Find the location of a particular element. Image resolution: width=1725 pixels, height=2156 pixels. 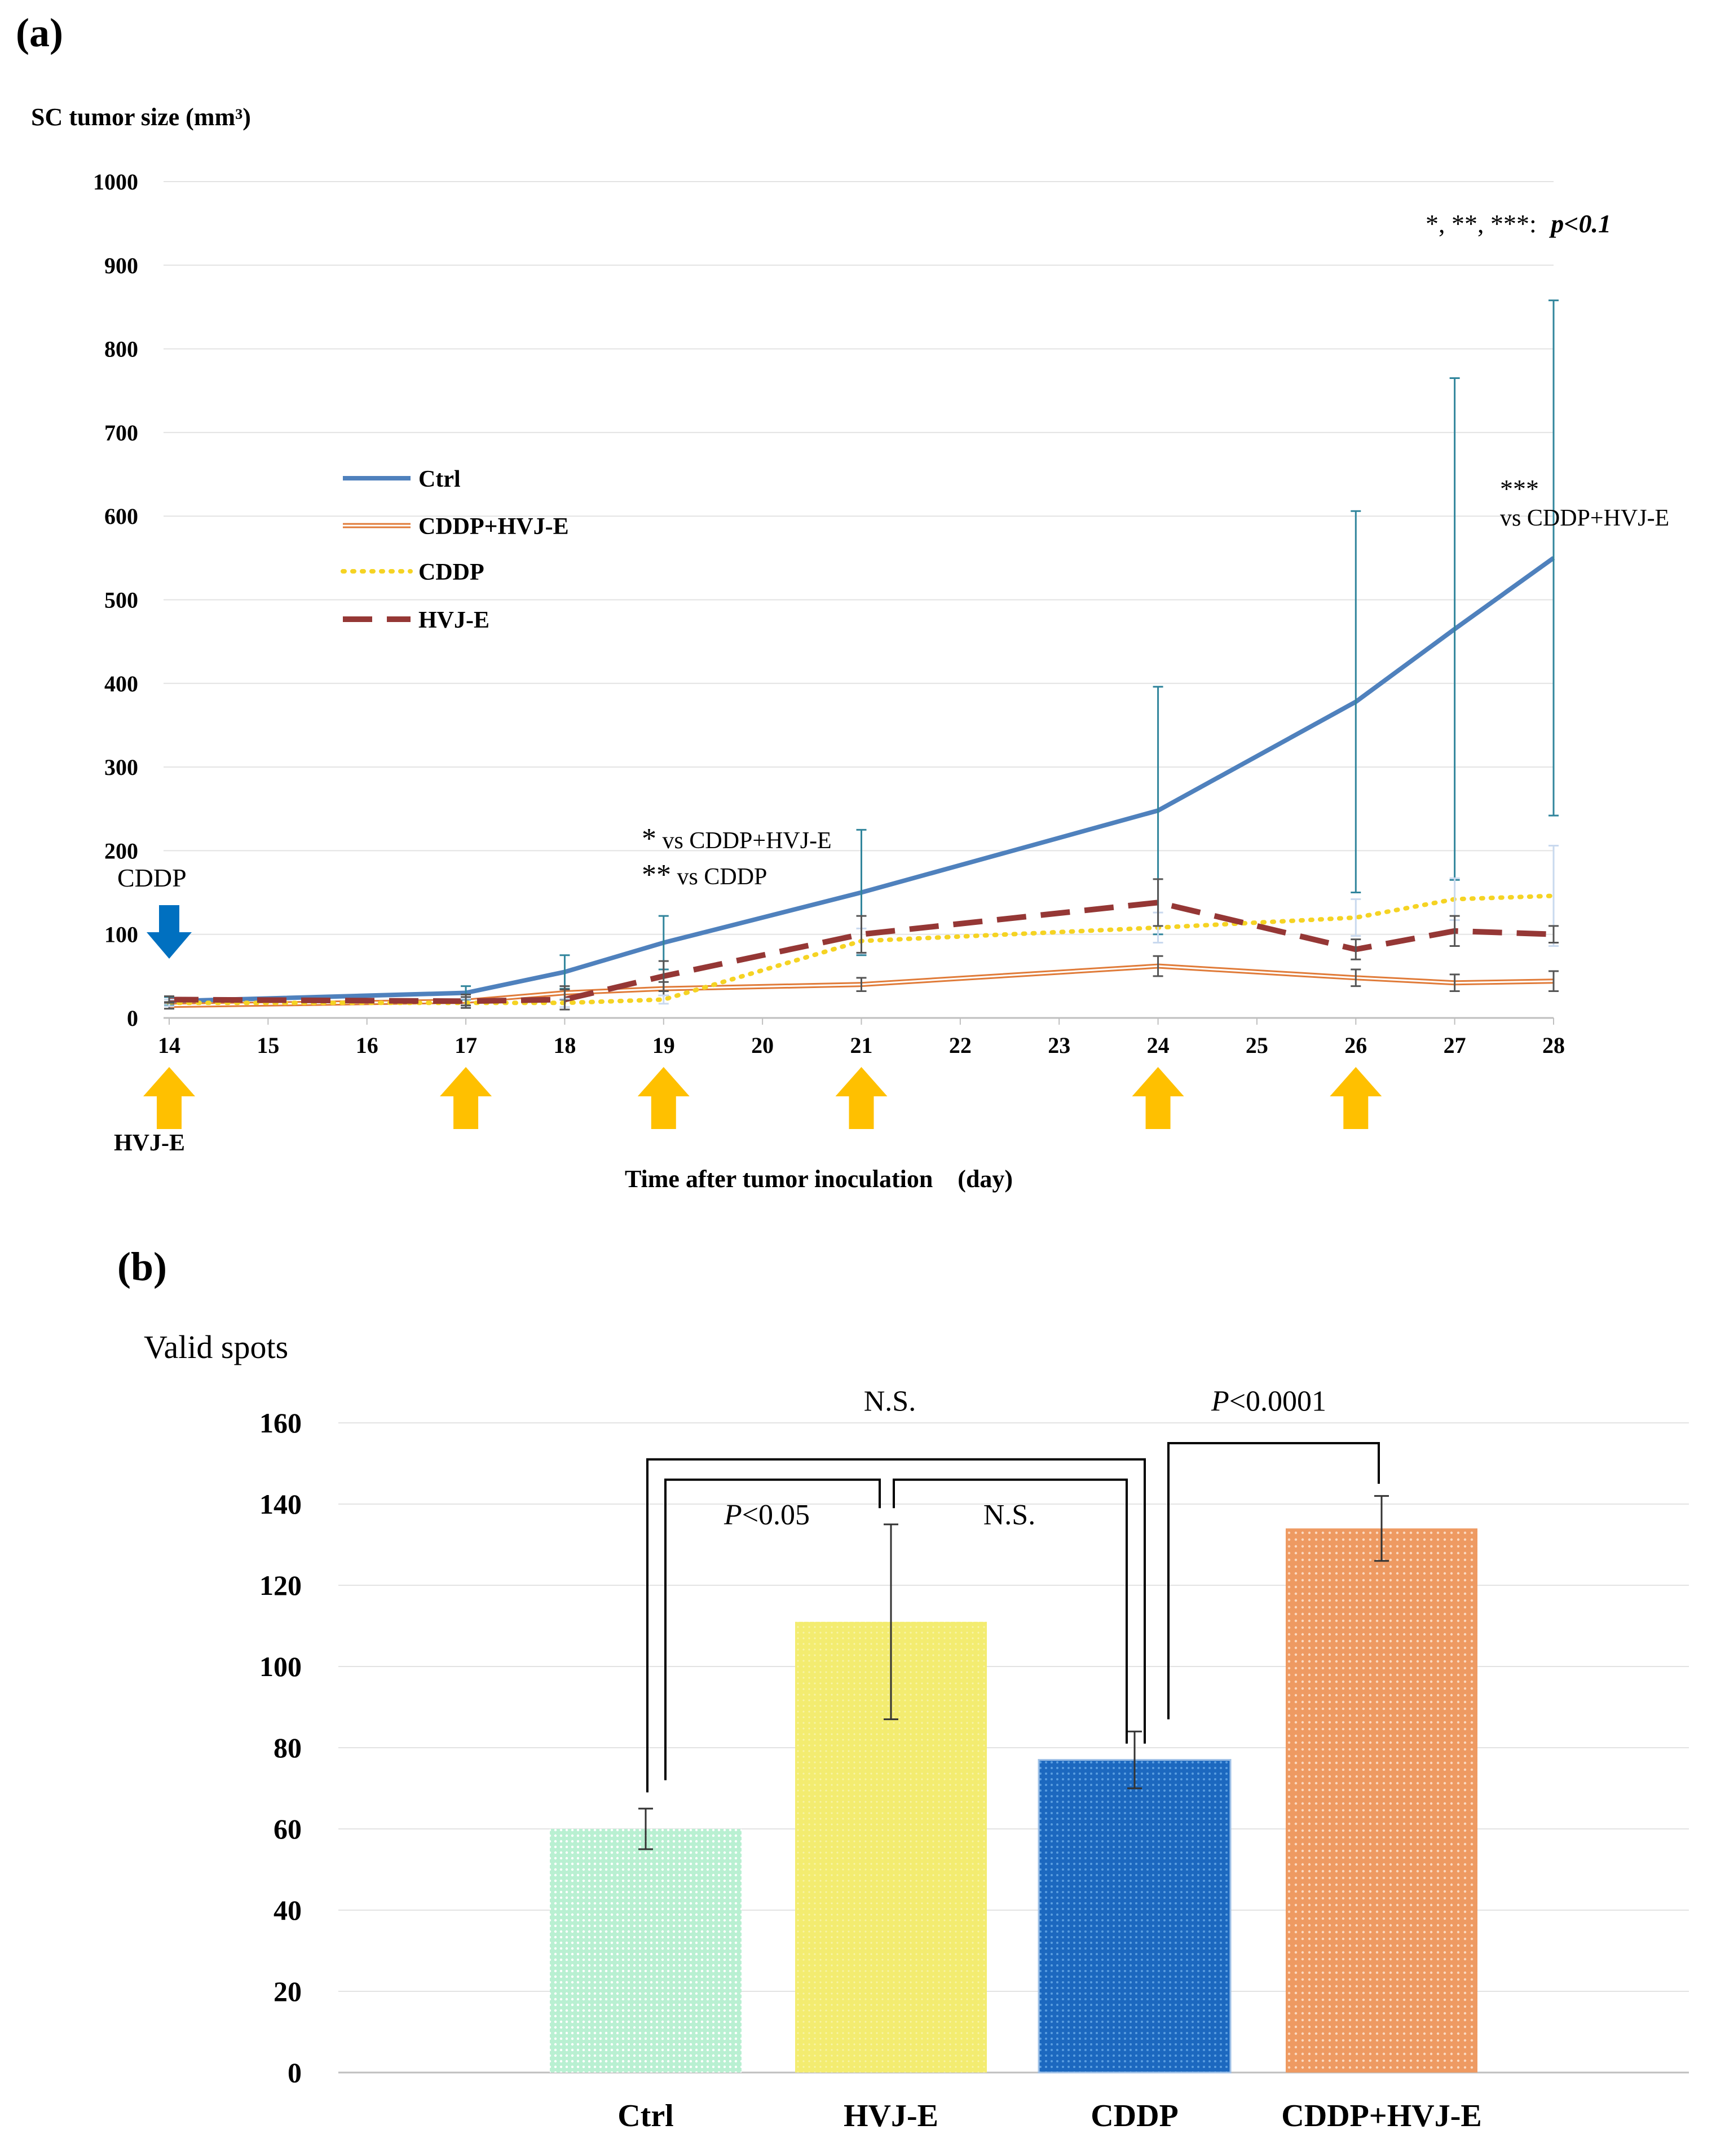

x-tick-label-28: 28 is located at coordinates (1554, 1045).